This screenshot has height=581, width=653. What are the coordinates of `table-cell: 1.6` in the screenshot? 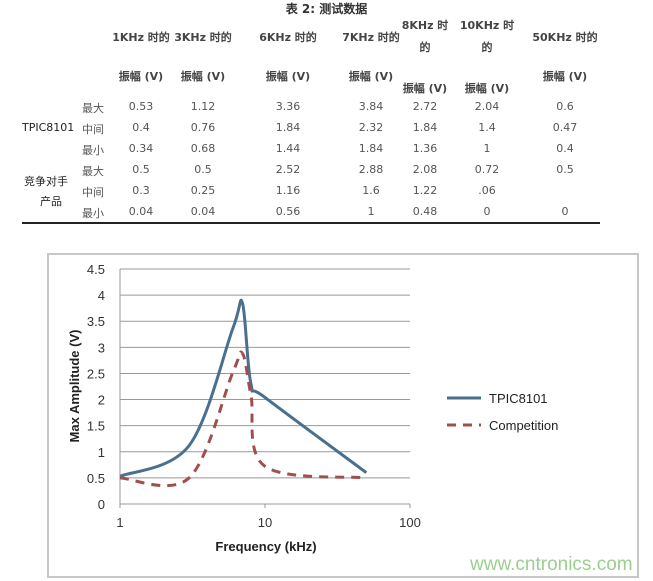 It's located at (371, 190).